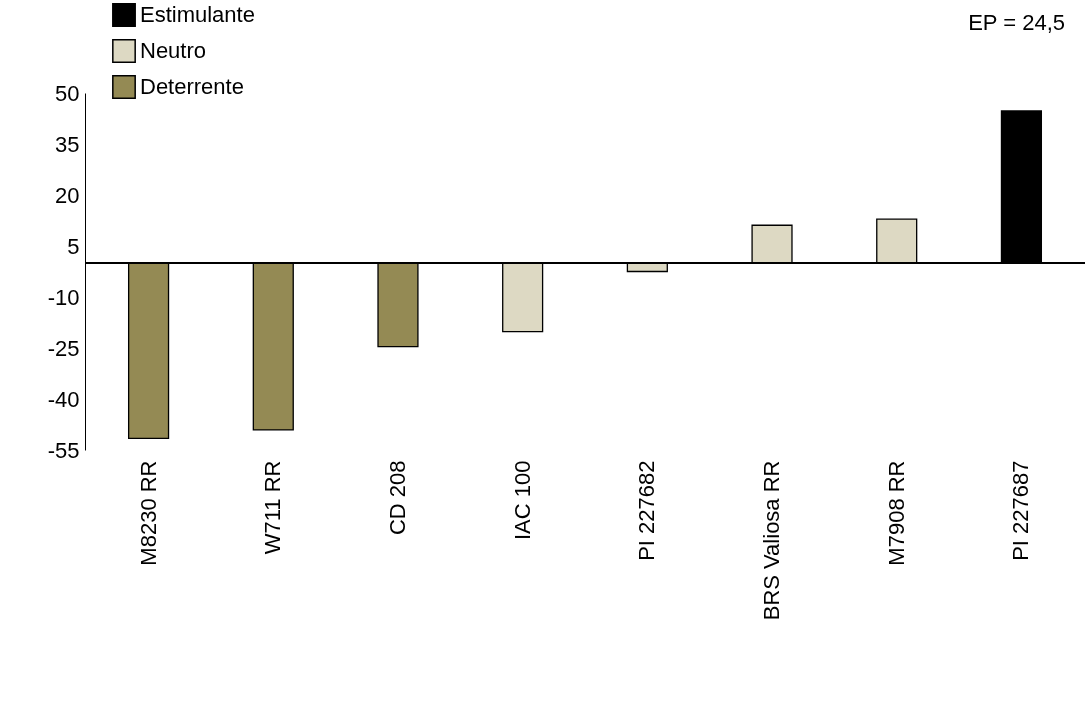  Describe the element at coordinates (63, 450) in the screenshot. I see `y-tick-label: -55` at that location.